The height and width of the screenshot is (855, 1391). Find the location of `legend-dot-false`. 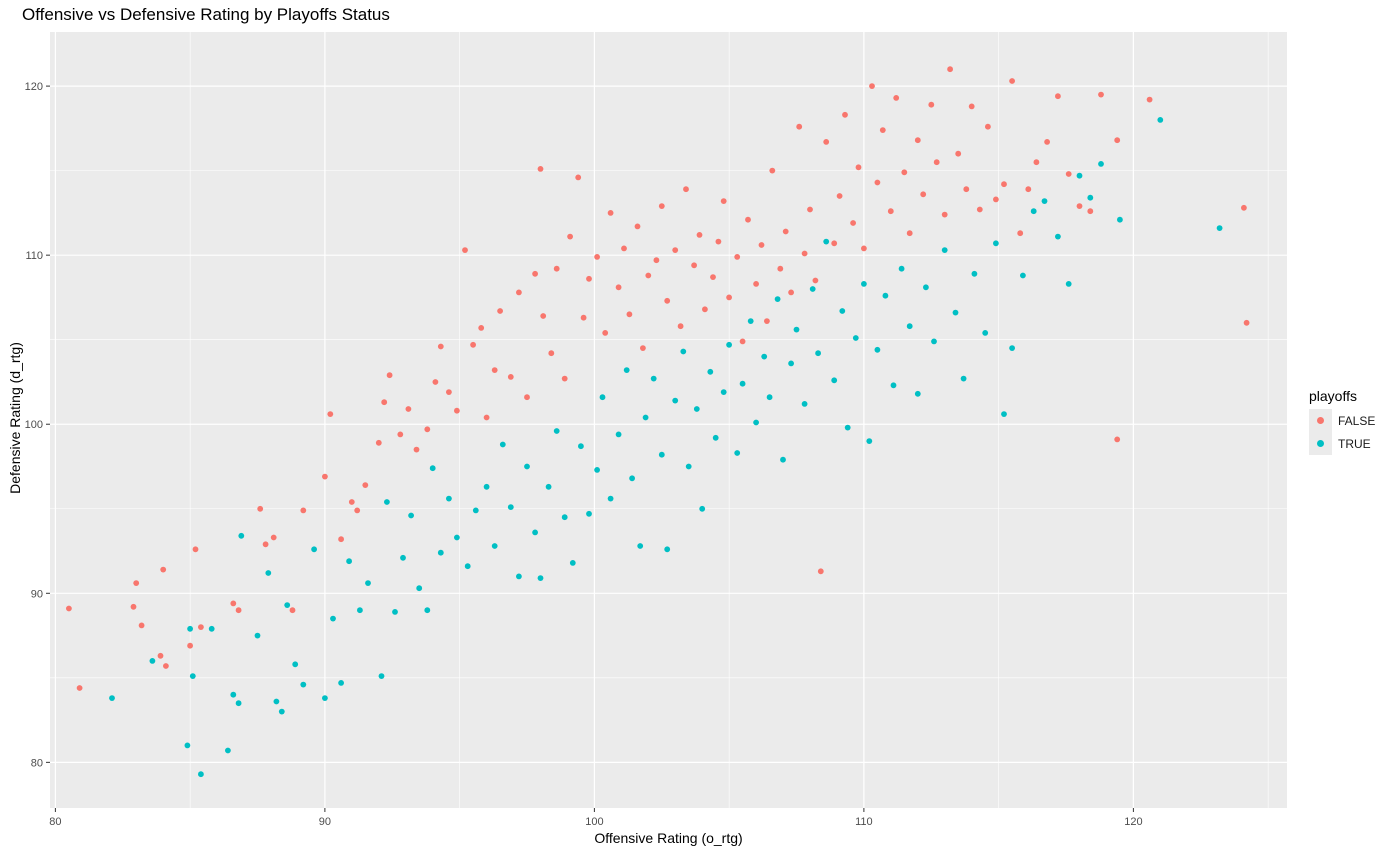

legend-dot-false is located at coordinates (1320, 420).